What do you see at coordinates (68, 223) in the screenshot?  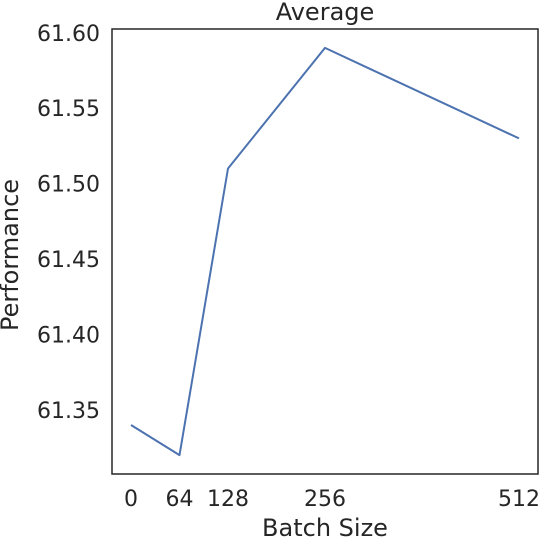 I see `y-axis-ticks: 61.35 61.40 61.45 61.50 61.55 61.60` at bounding box center [68, 223].